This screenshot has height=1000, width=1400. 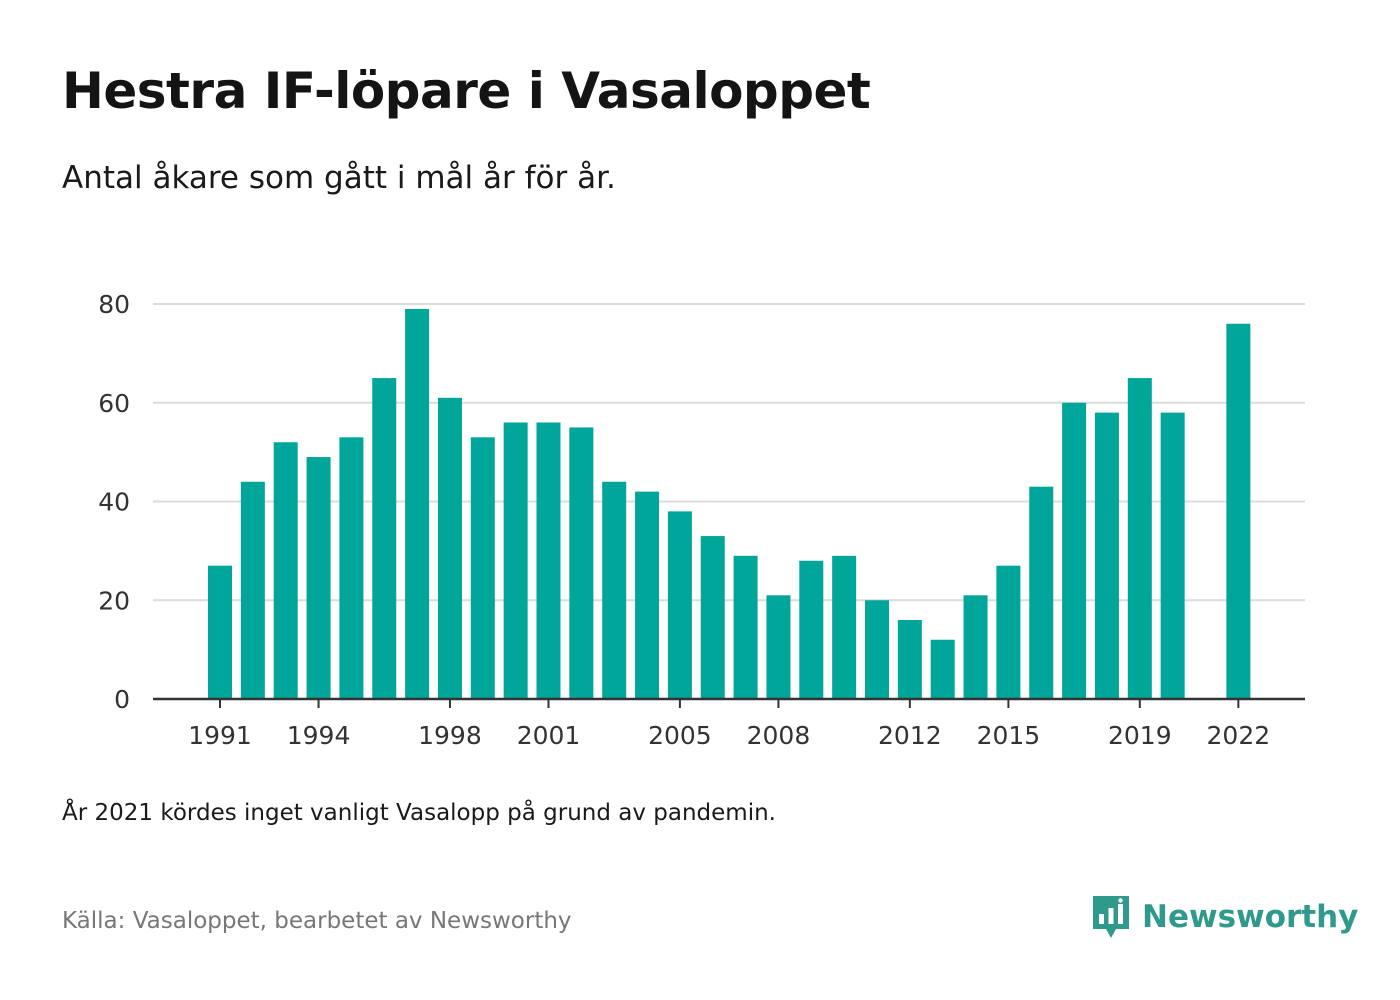 I want to click on bar-1991, so click(x=220, y=632).